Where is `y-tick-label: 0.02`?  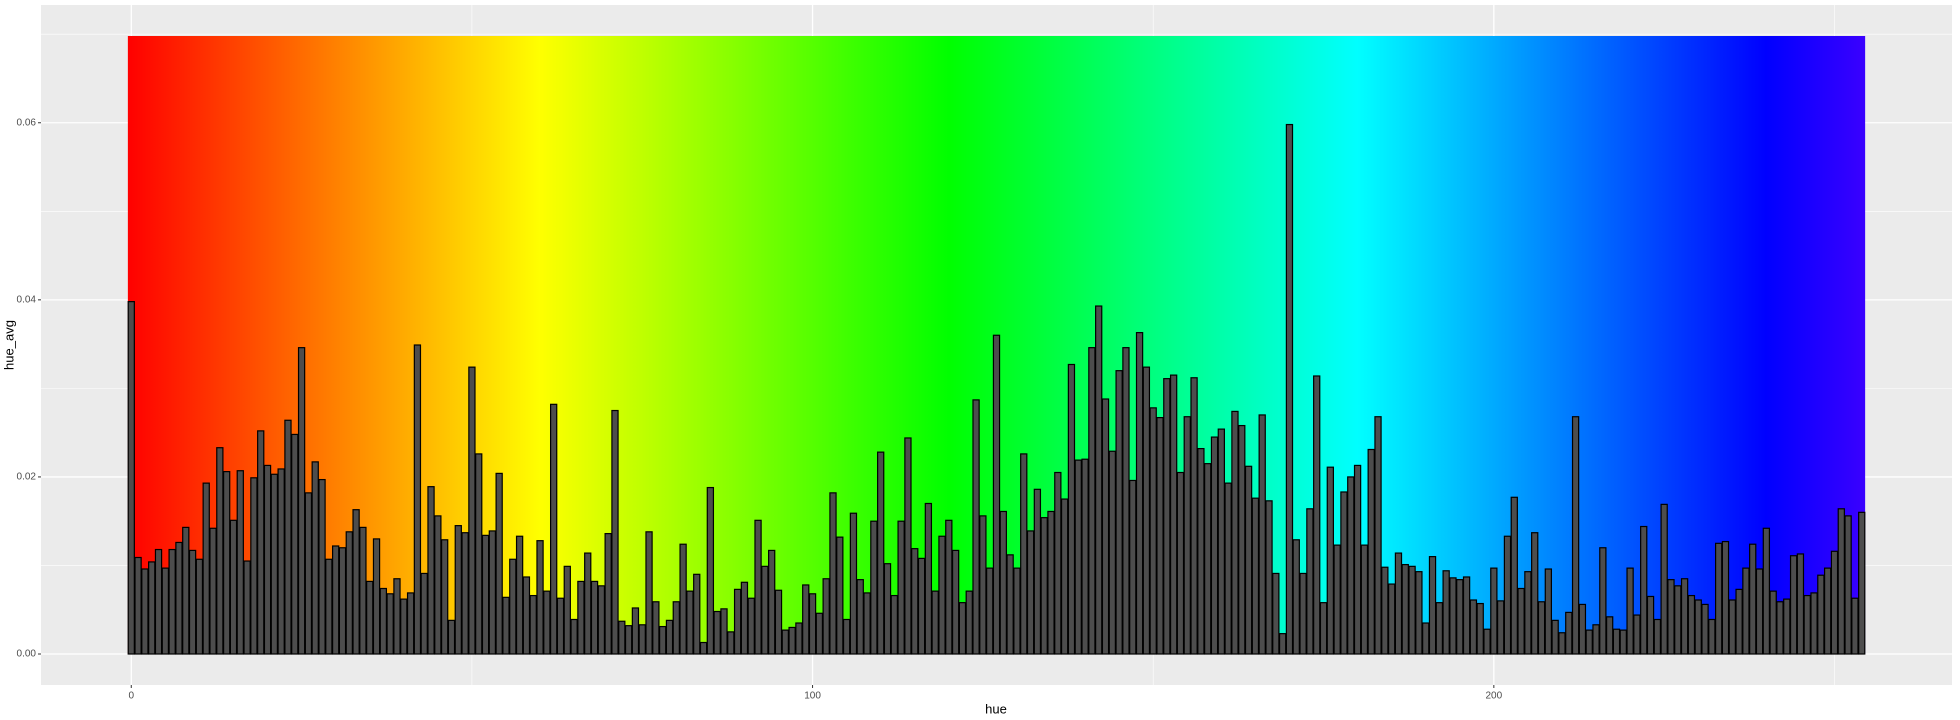 y-tick-label: 0.02 is located at coordinates (27, 477).